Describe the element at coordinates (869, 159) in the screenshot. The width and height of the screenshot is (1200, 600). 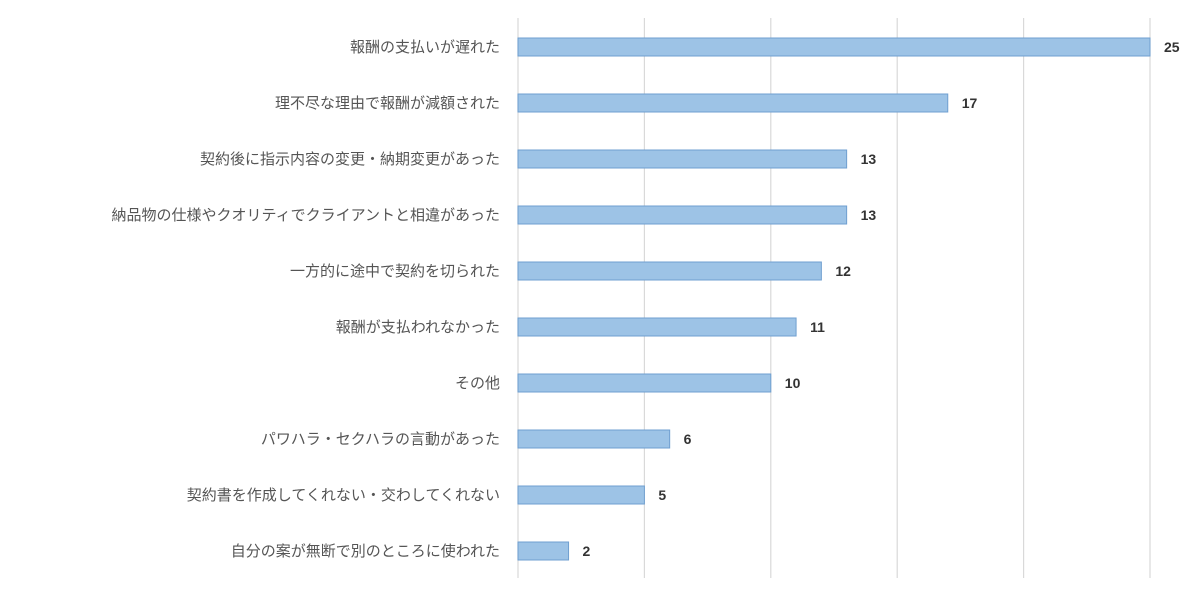
I see `value-label-2: 13` at that location.